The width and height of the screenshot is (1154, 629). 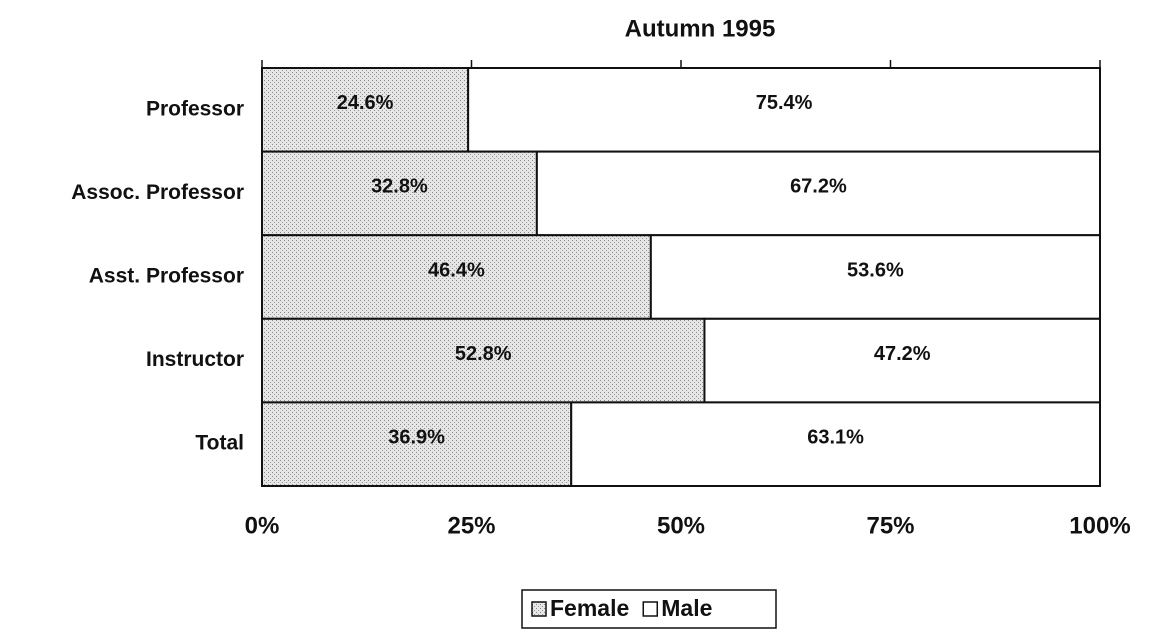 What do you see at coordinates (686, 608) in the screenshot?
I see `legend-label: Male` at bounding box center [686, 608].